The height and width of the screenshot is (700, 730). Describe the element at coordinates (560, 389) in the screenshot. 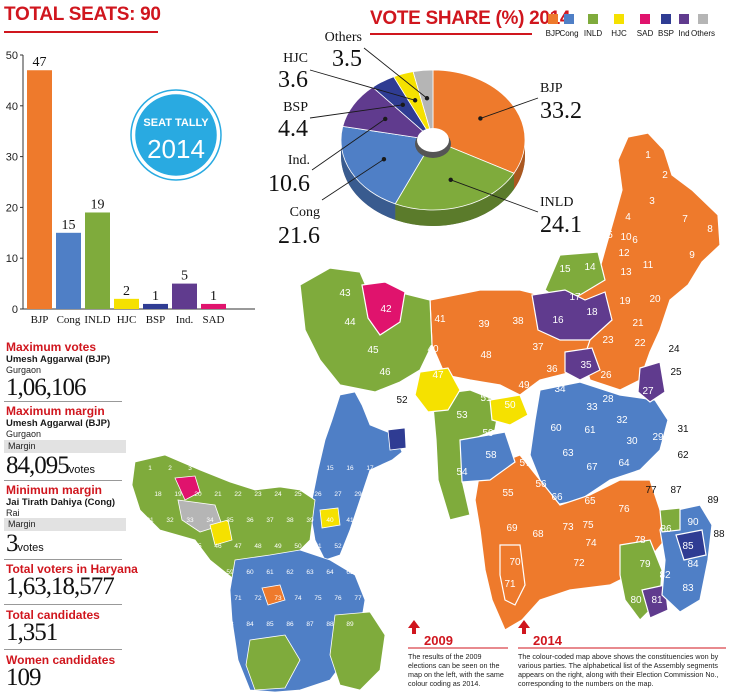

I see `map-label: 34` at that location.